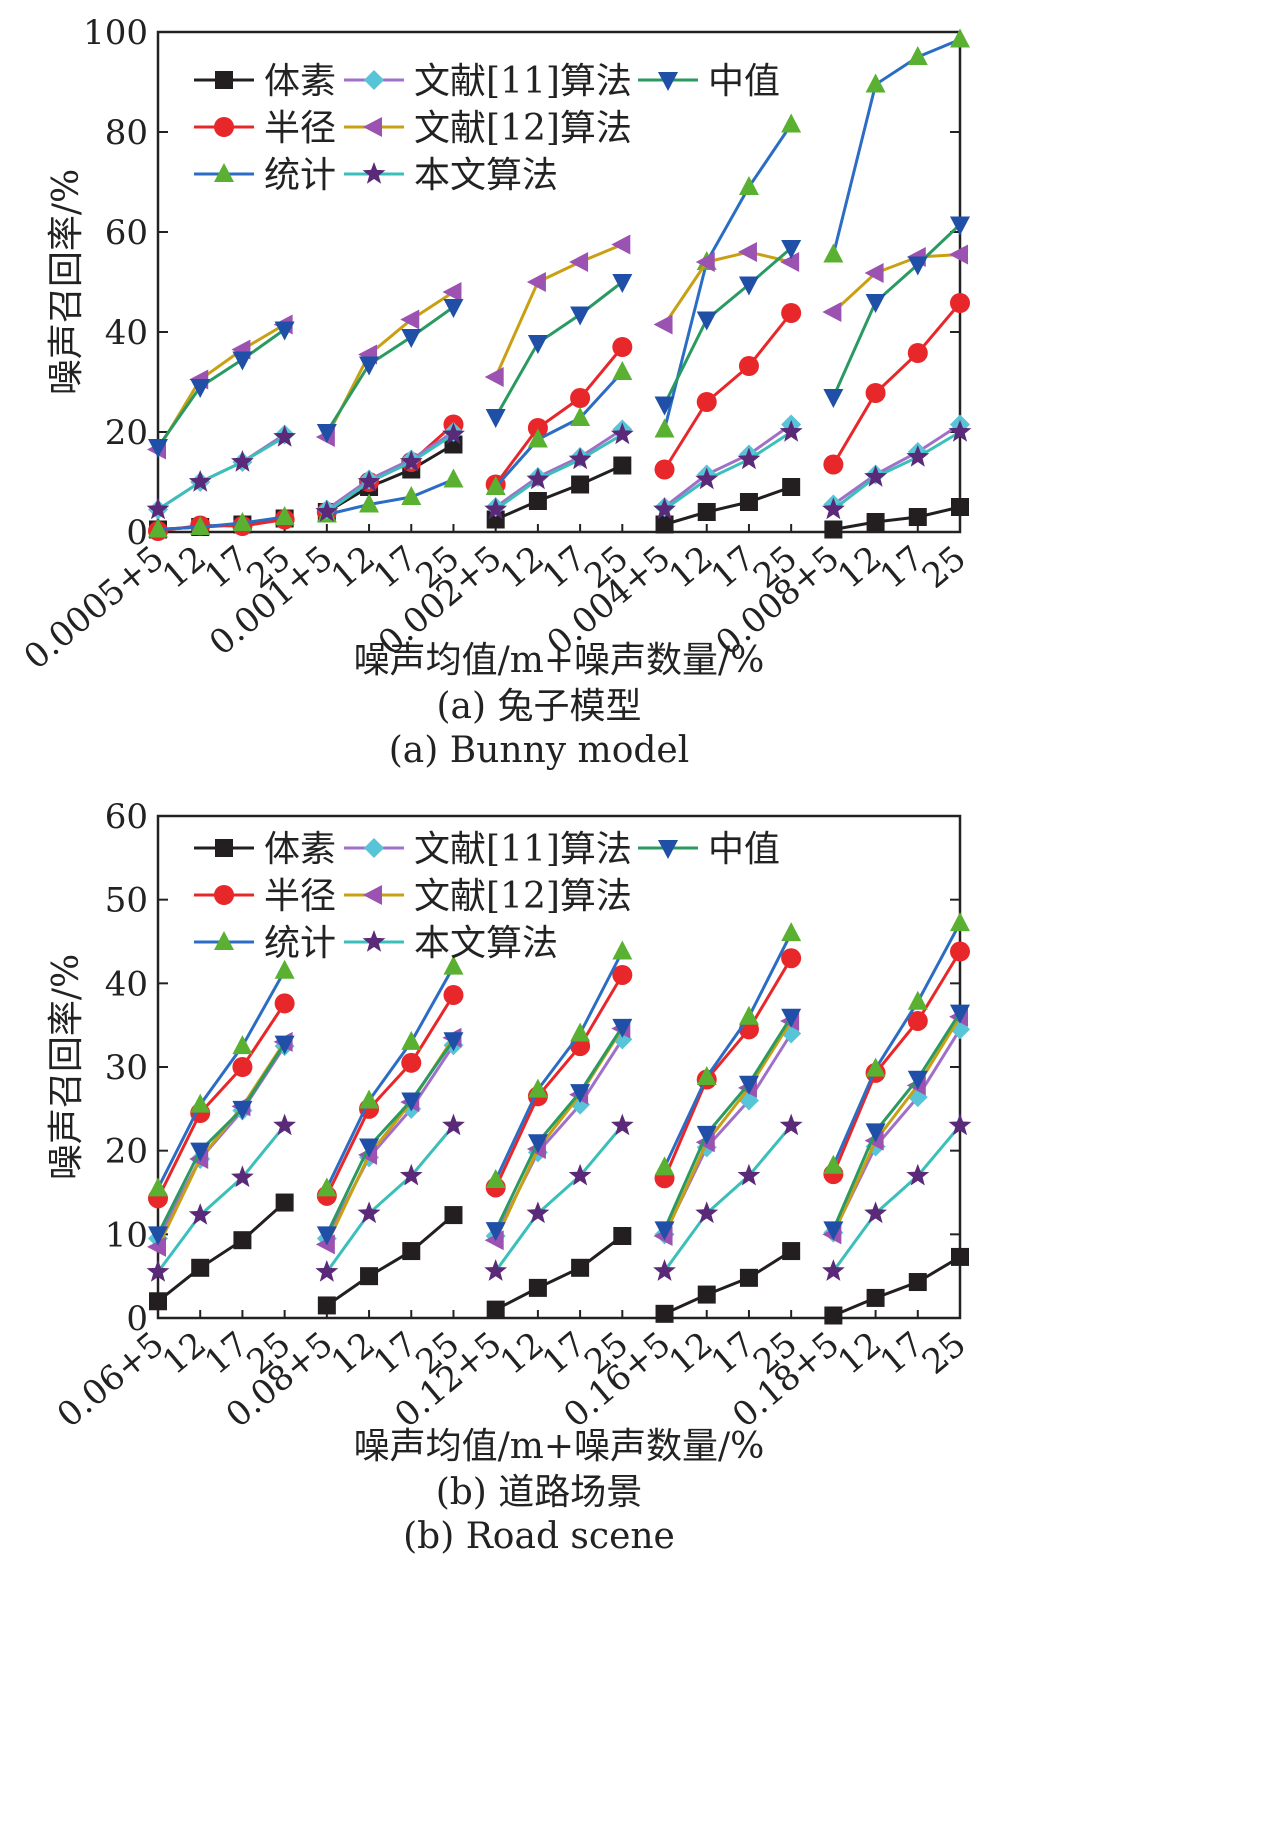  Describe the element at coordinates (66, 282) in the screenshot. I see `y-axis-label: 噪声召回率/%` at that location.